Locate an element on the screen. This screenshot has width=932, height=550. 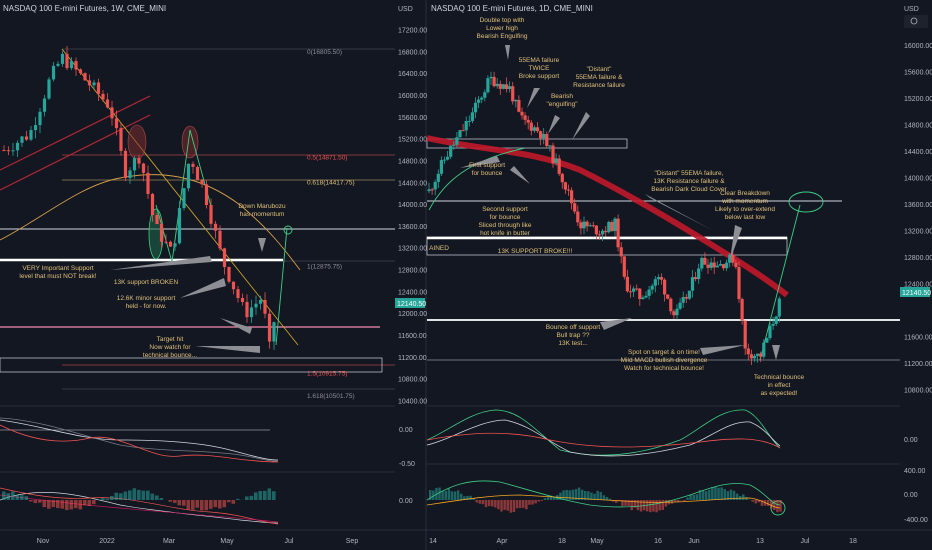
left-trend-yellow is located at coordinates (180, 197).